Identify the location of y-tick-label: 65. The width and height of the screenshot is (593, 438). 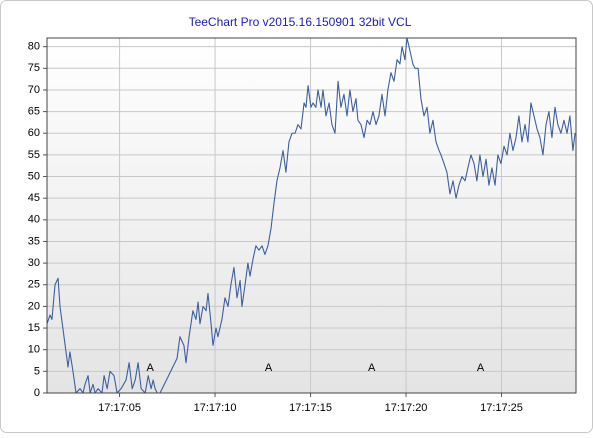
(34, 112).